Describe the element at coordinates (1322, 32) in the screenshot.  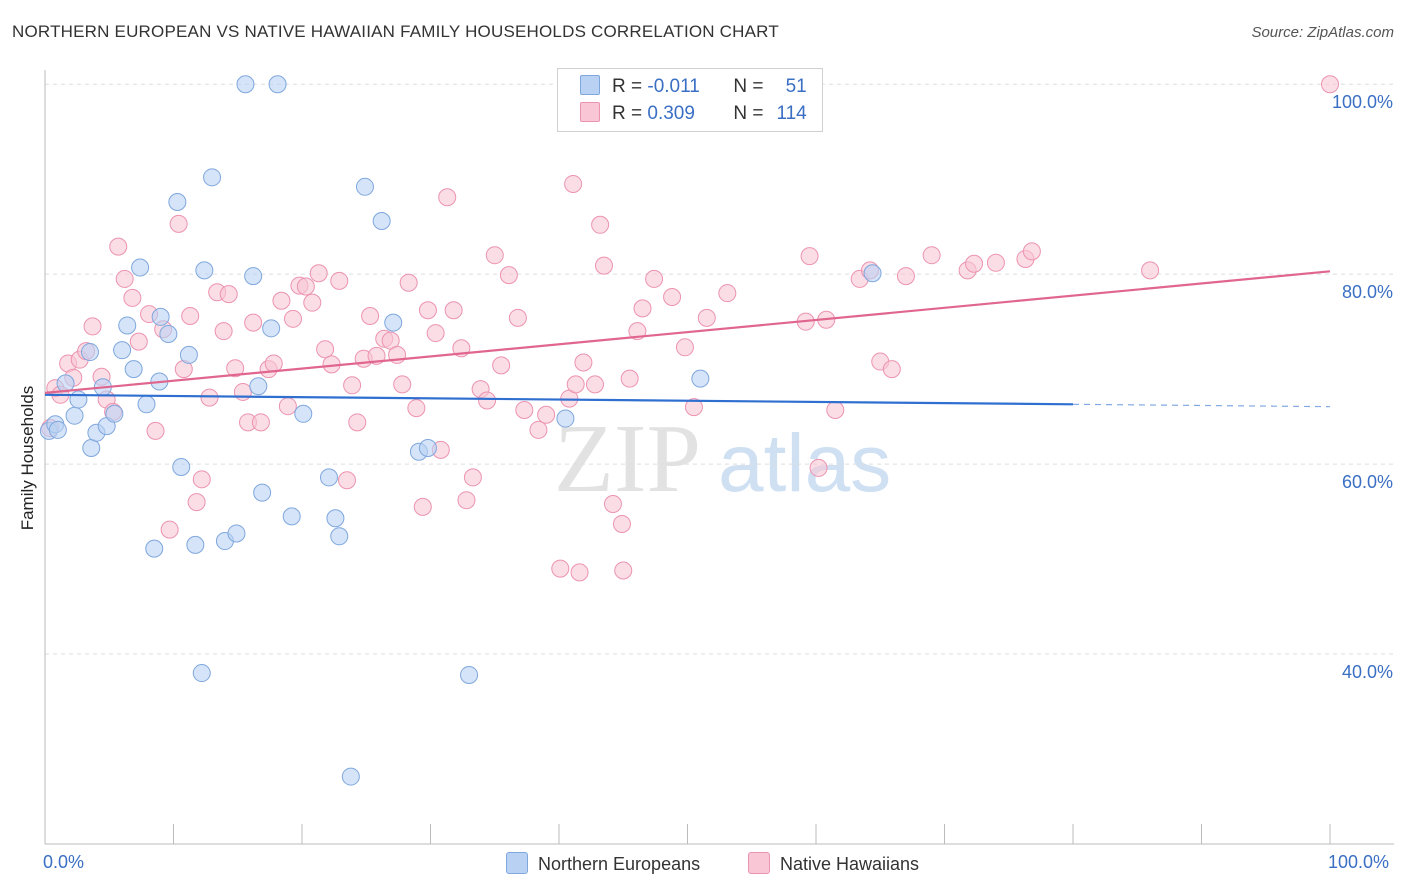
I see `source-label: Source: ZipAtlas.com` at that location.